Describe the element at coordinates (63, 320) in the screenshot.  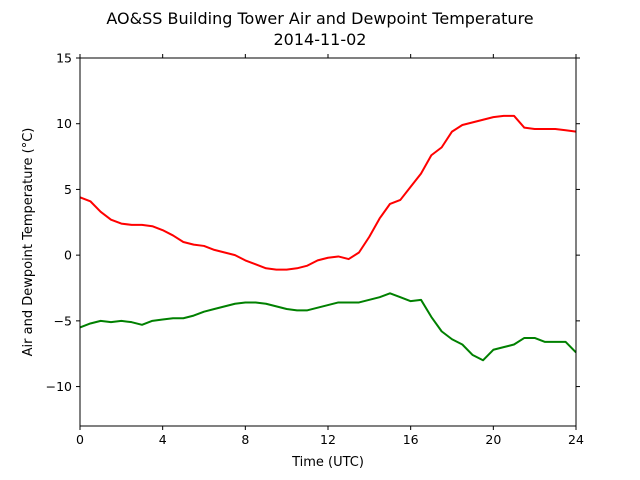
I see `y-tick-label: −5` at that location.